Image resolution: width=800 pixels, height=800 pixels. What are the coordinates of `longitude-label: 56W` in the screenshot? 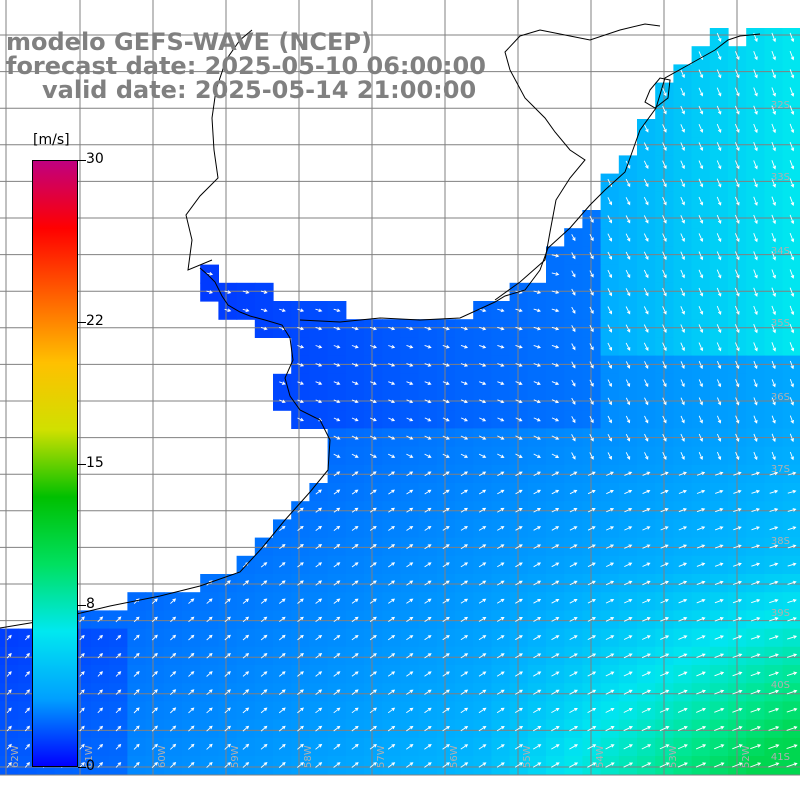 It's located at (454, 756).